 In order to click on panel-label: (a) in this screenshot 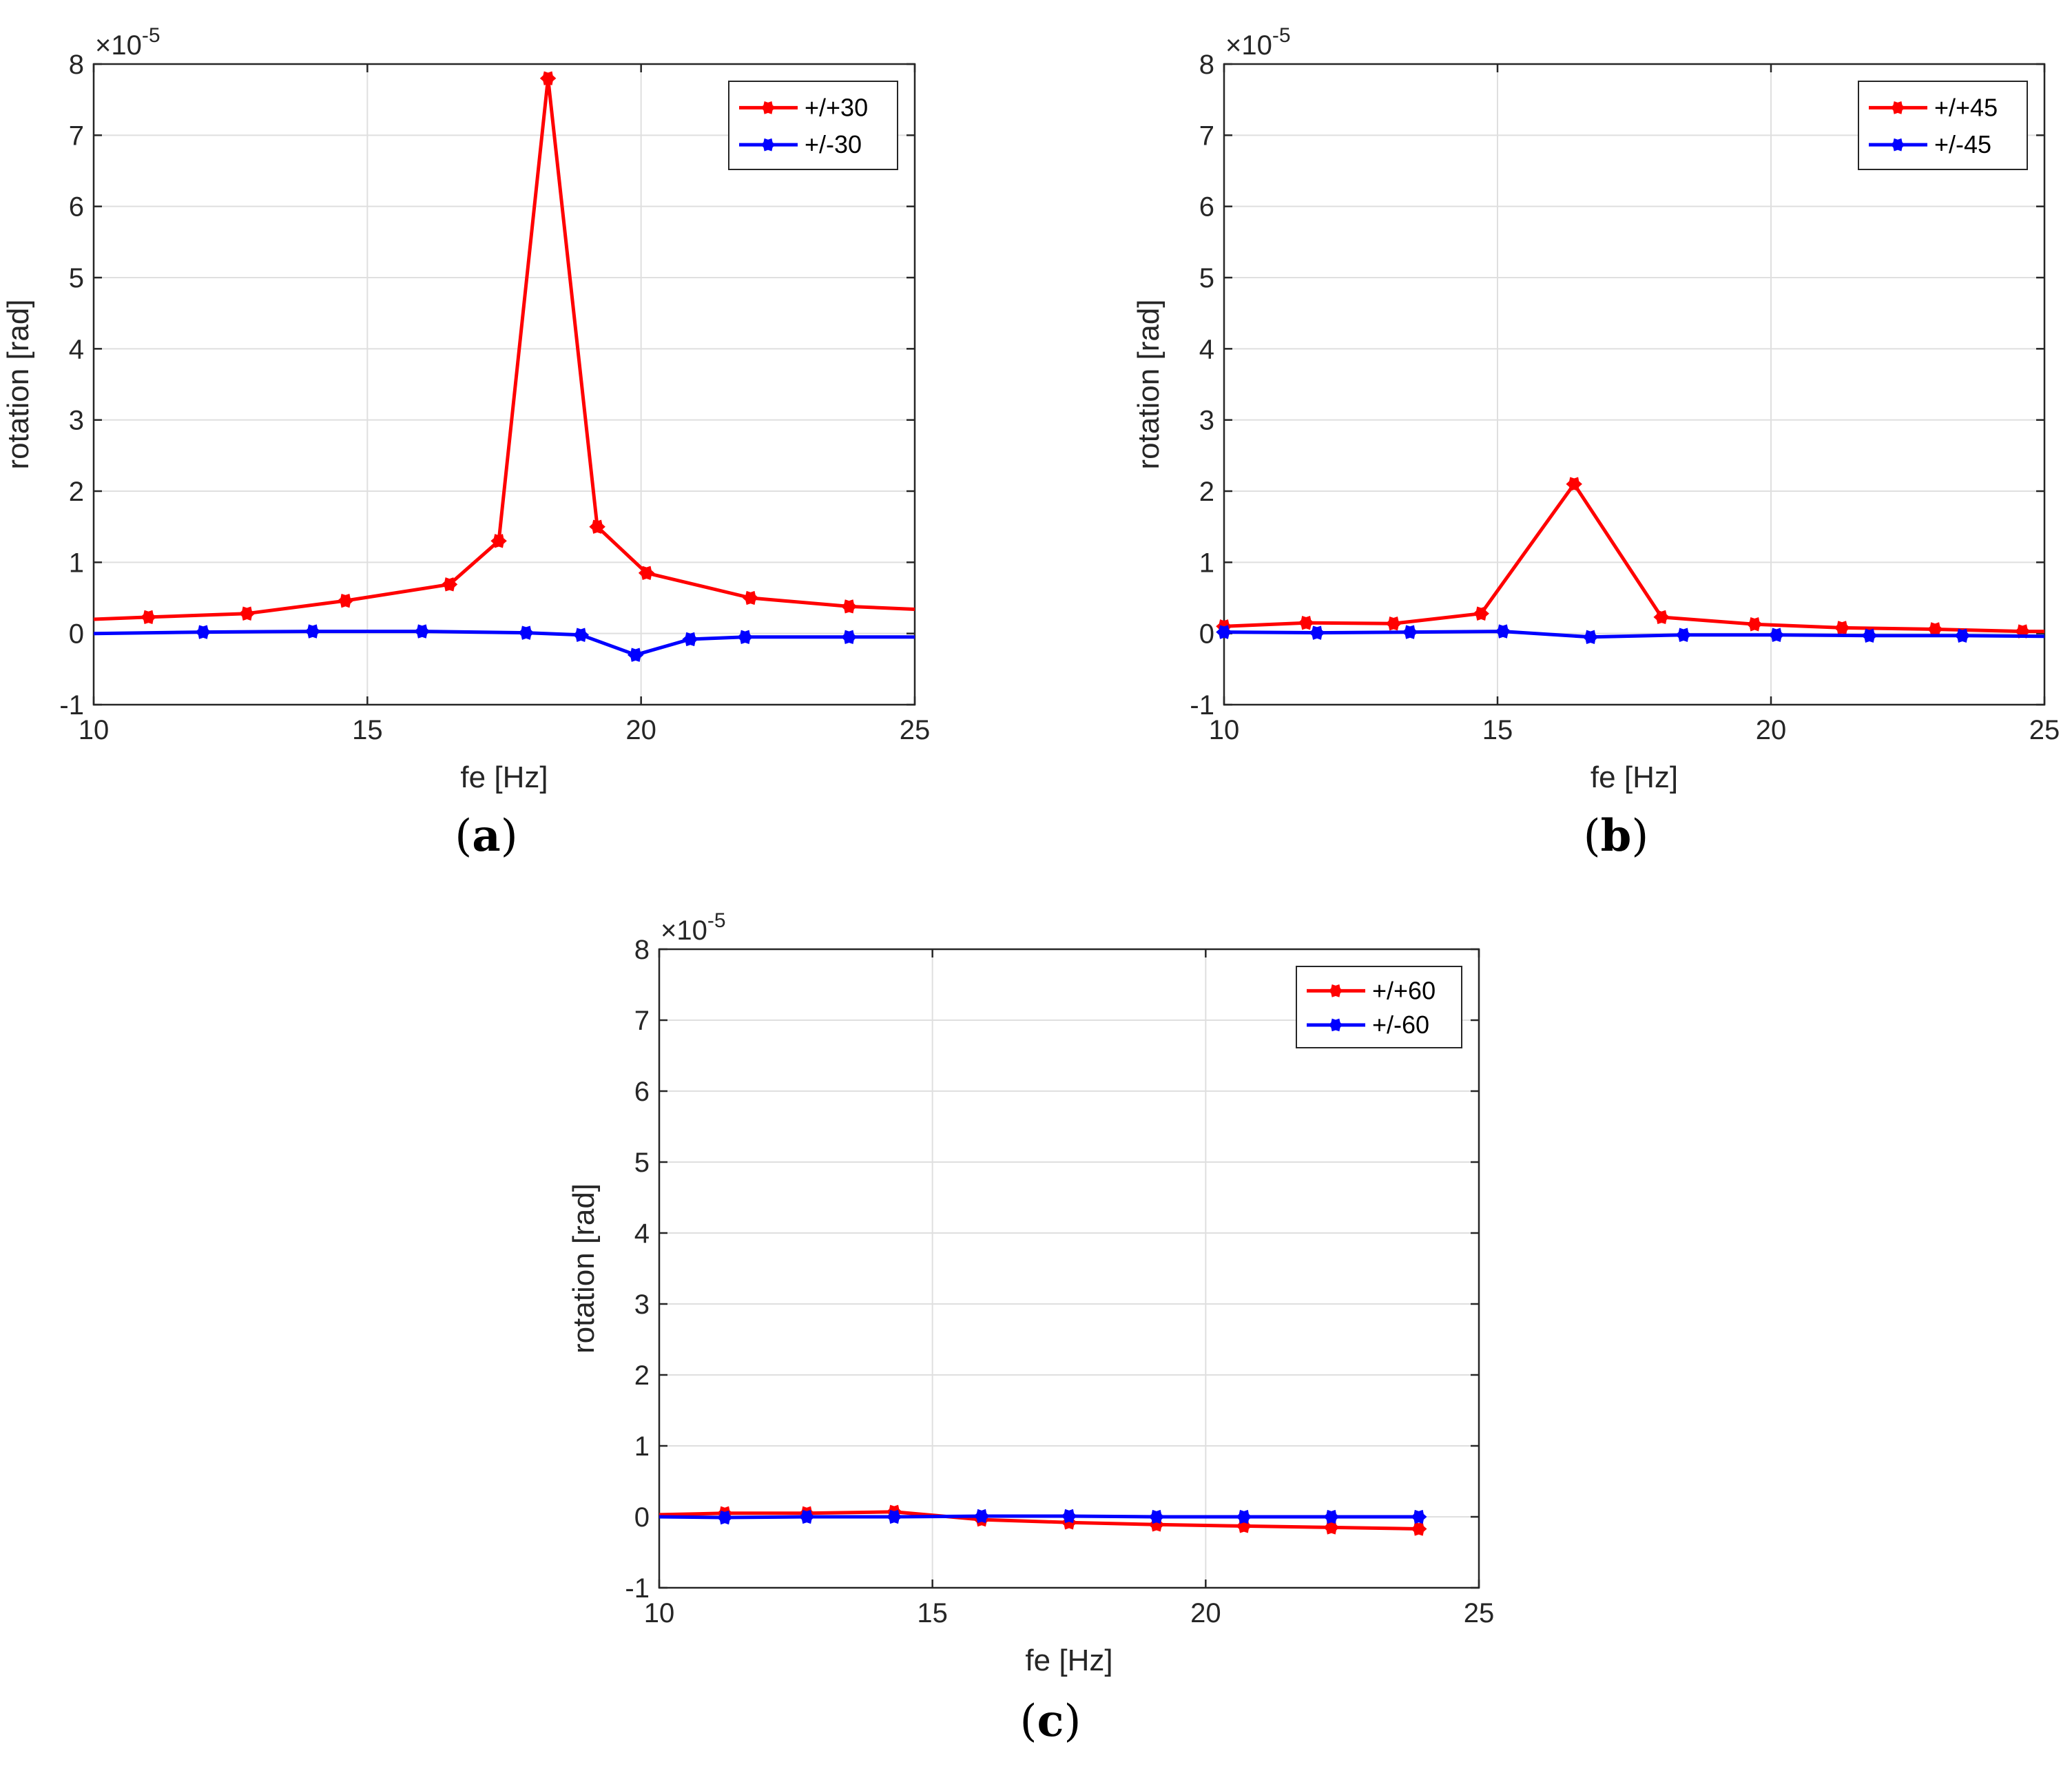, I will do `click(486, 836)`.